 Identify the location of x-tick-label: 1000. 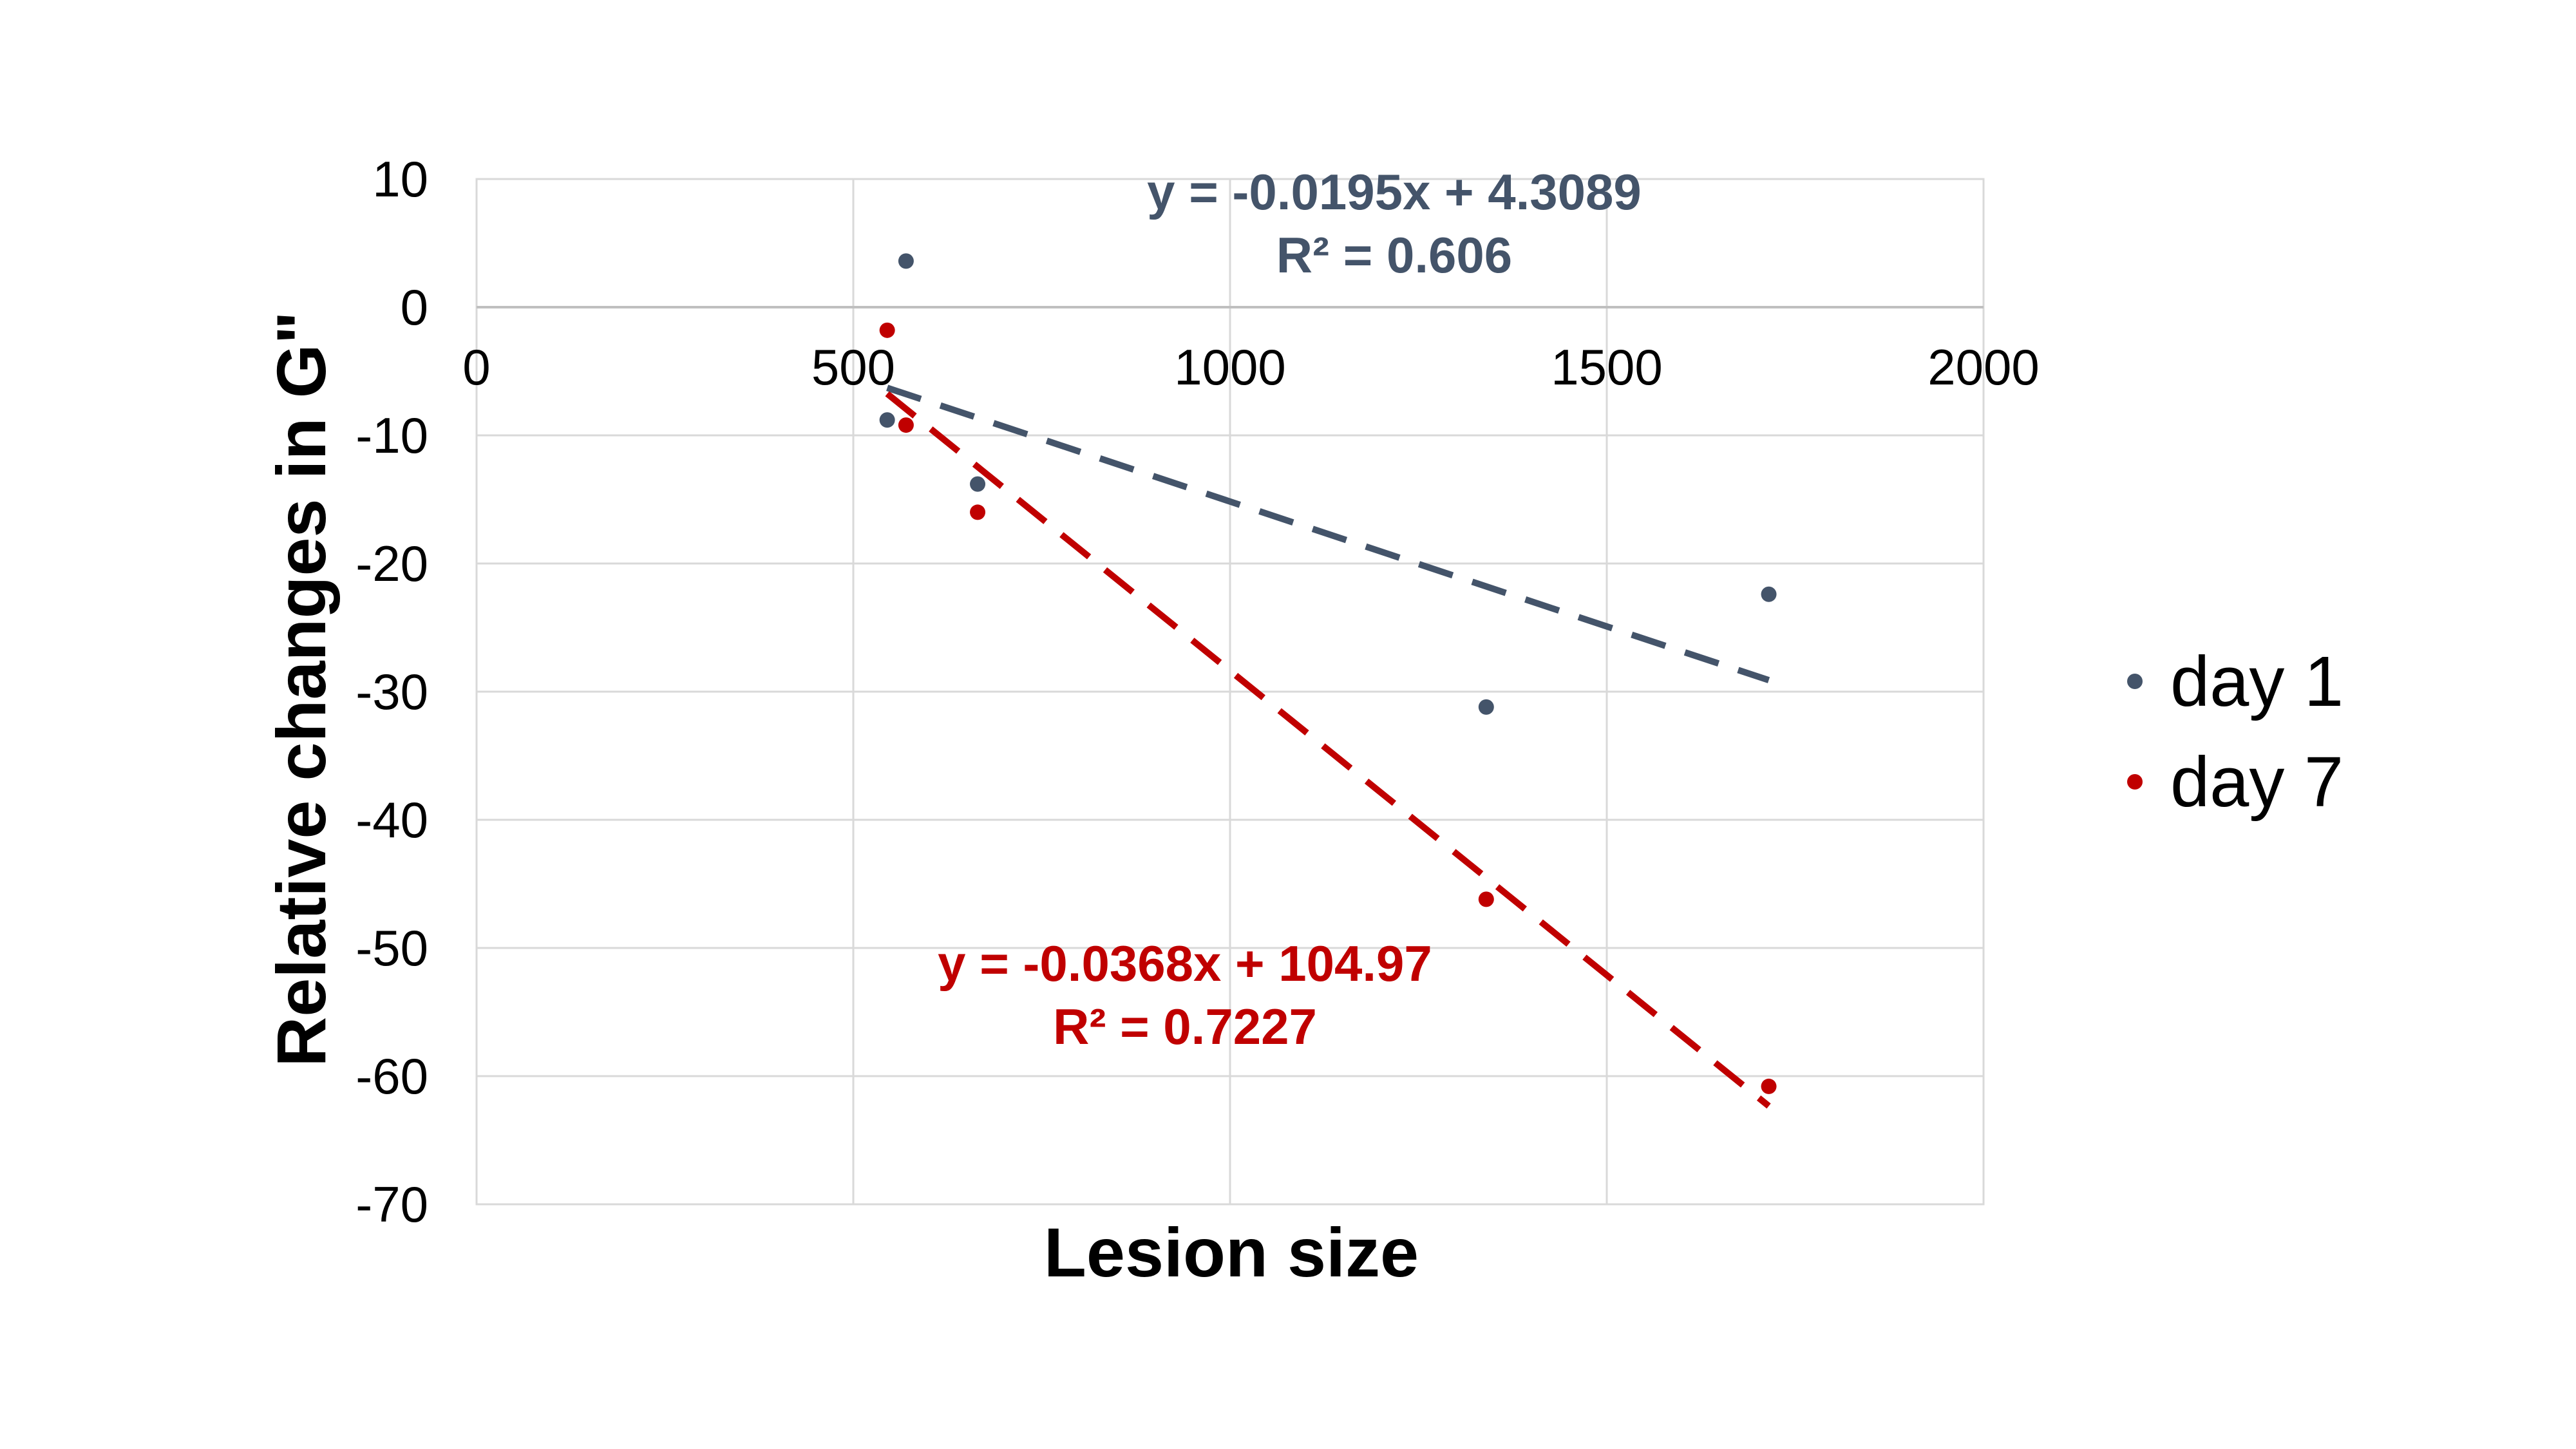
(1230, 367).